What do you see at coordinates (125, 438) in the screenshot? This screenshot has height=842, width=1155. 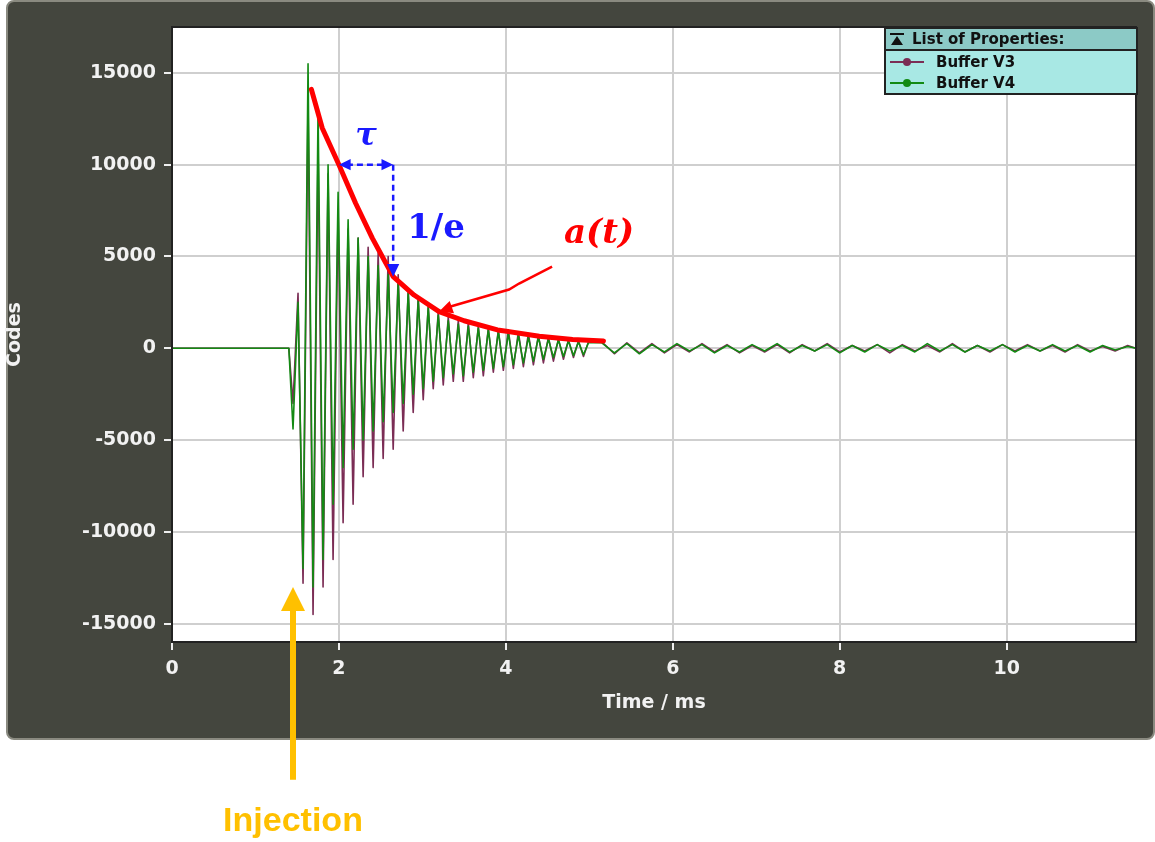 I see `y-tick-label: -5000` at bounding box center [125, 438].